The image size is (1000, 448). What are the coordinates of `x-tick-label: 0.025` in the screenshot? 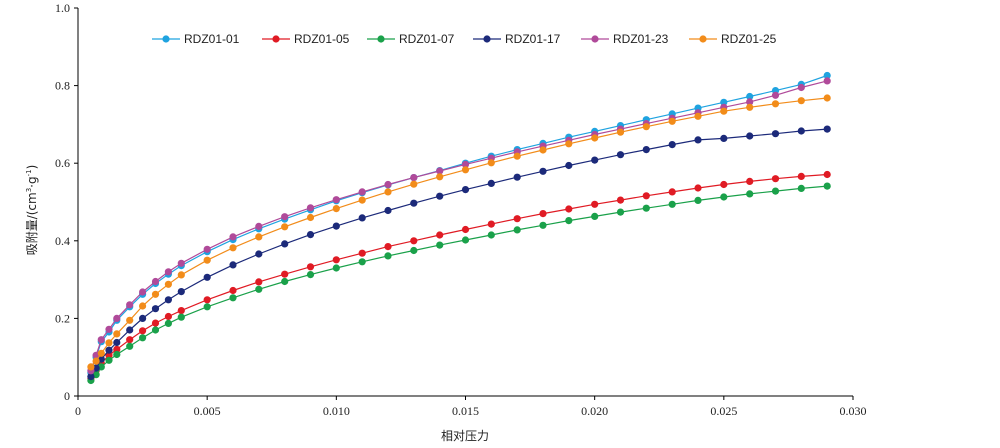 It's located at (723, 411).